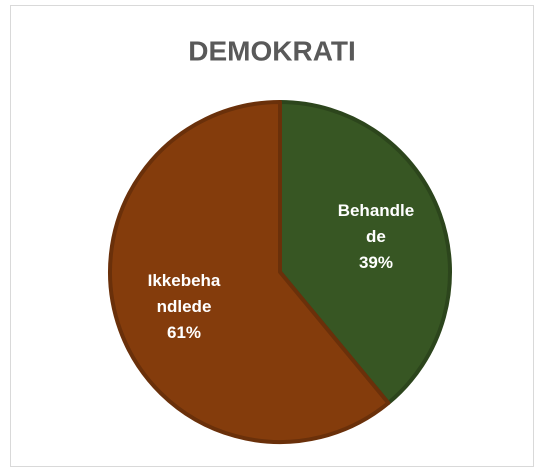 The width and height of the screenshot is (545, 473). I want to click on value-label: 61%, so click(184, 332).